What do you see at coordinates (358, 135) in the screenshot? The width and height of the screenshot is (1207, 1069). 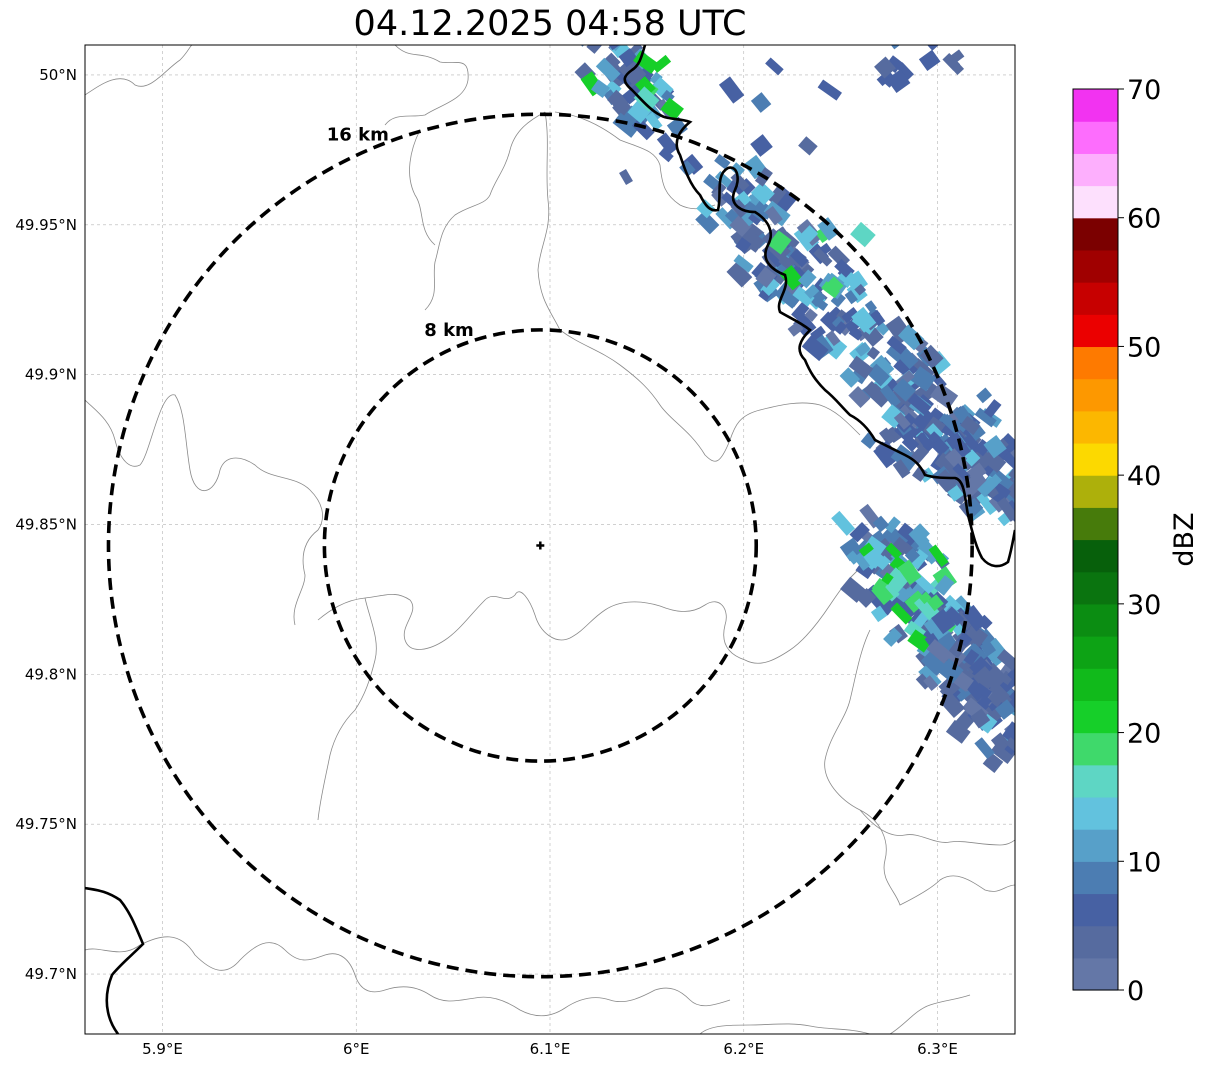 I see `range-ring-label: 16 km` at bounding box center [358, 135].